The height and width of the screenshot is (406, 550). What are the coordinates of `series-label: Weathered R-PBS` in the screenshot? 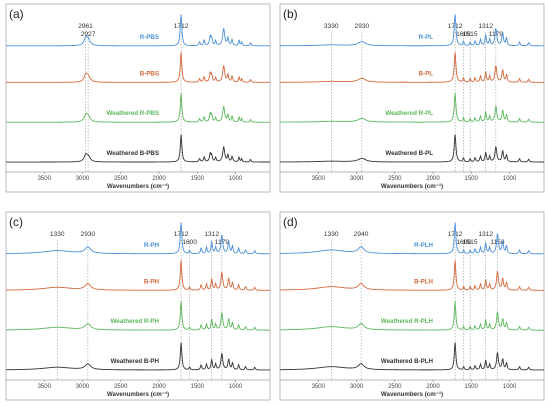 It's located at (133, 113).